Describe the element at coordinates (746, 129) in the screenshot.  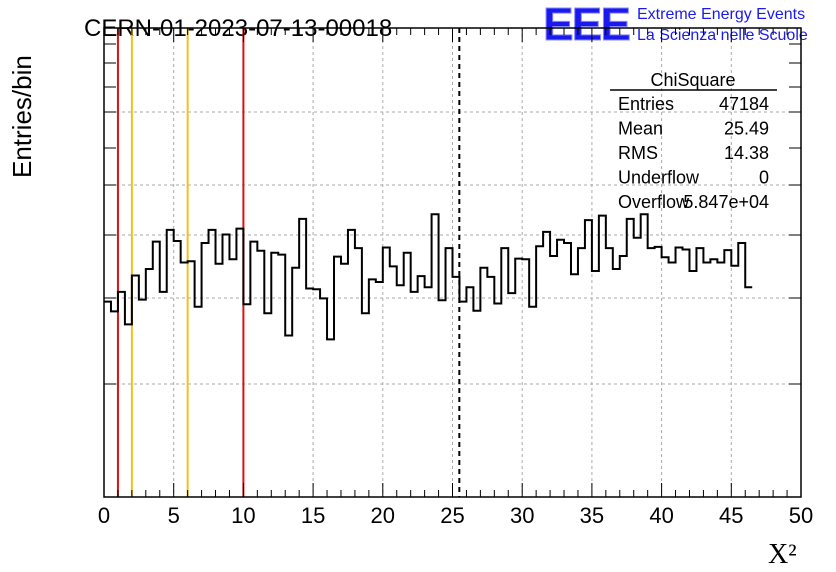
I see `stats-row-value: 25.49` at that location.